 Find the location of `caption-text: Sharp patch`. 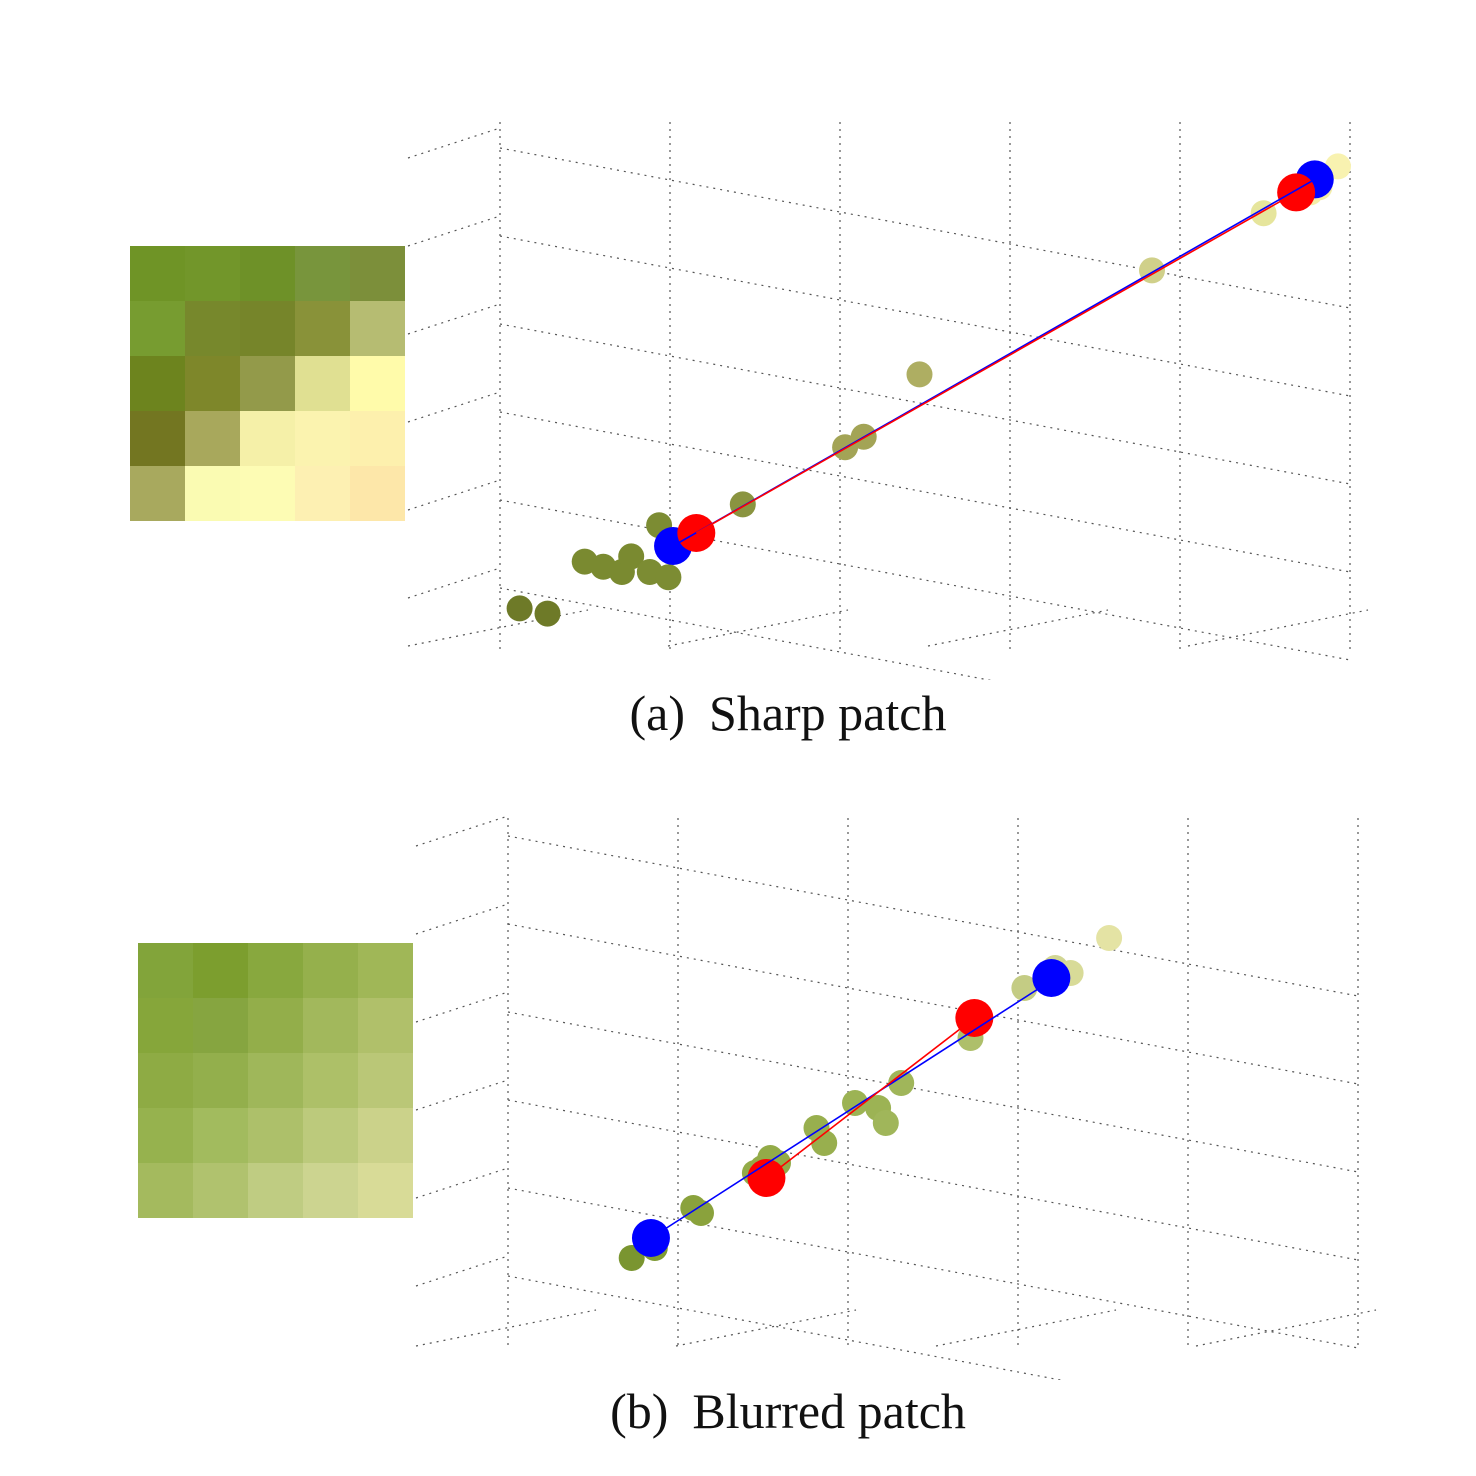

caption-text: Sharp patch is located at coordinates (828, 713).